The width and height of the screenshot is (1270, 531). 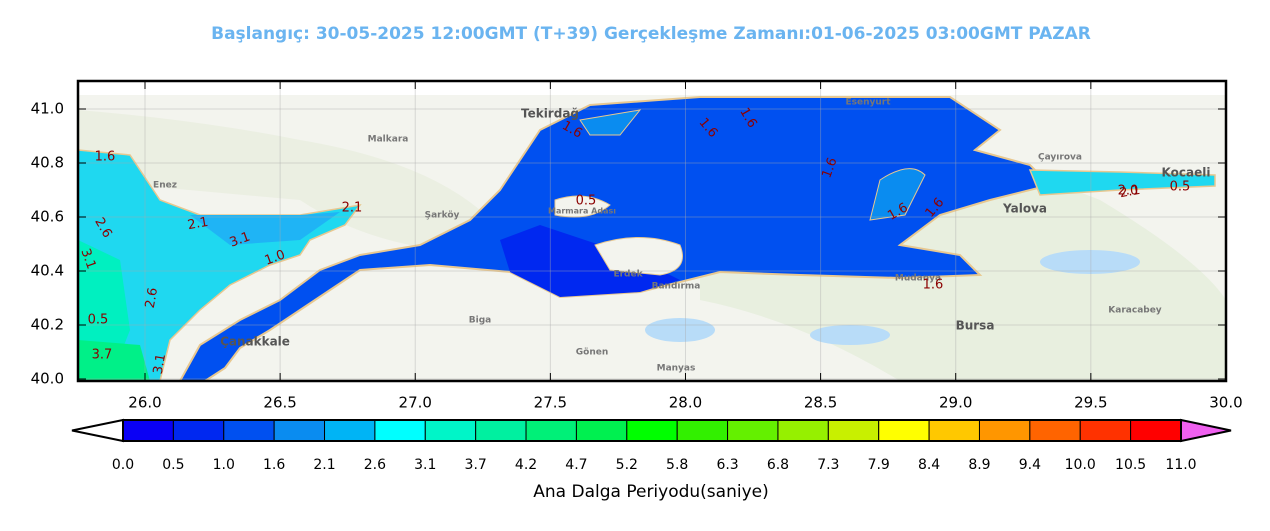 I want to click on place-label: Karacabey, so click(x=1135, y=311).